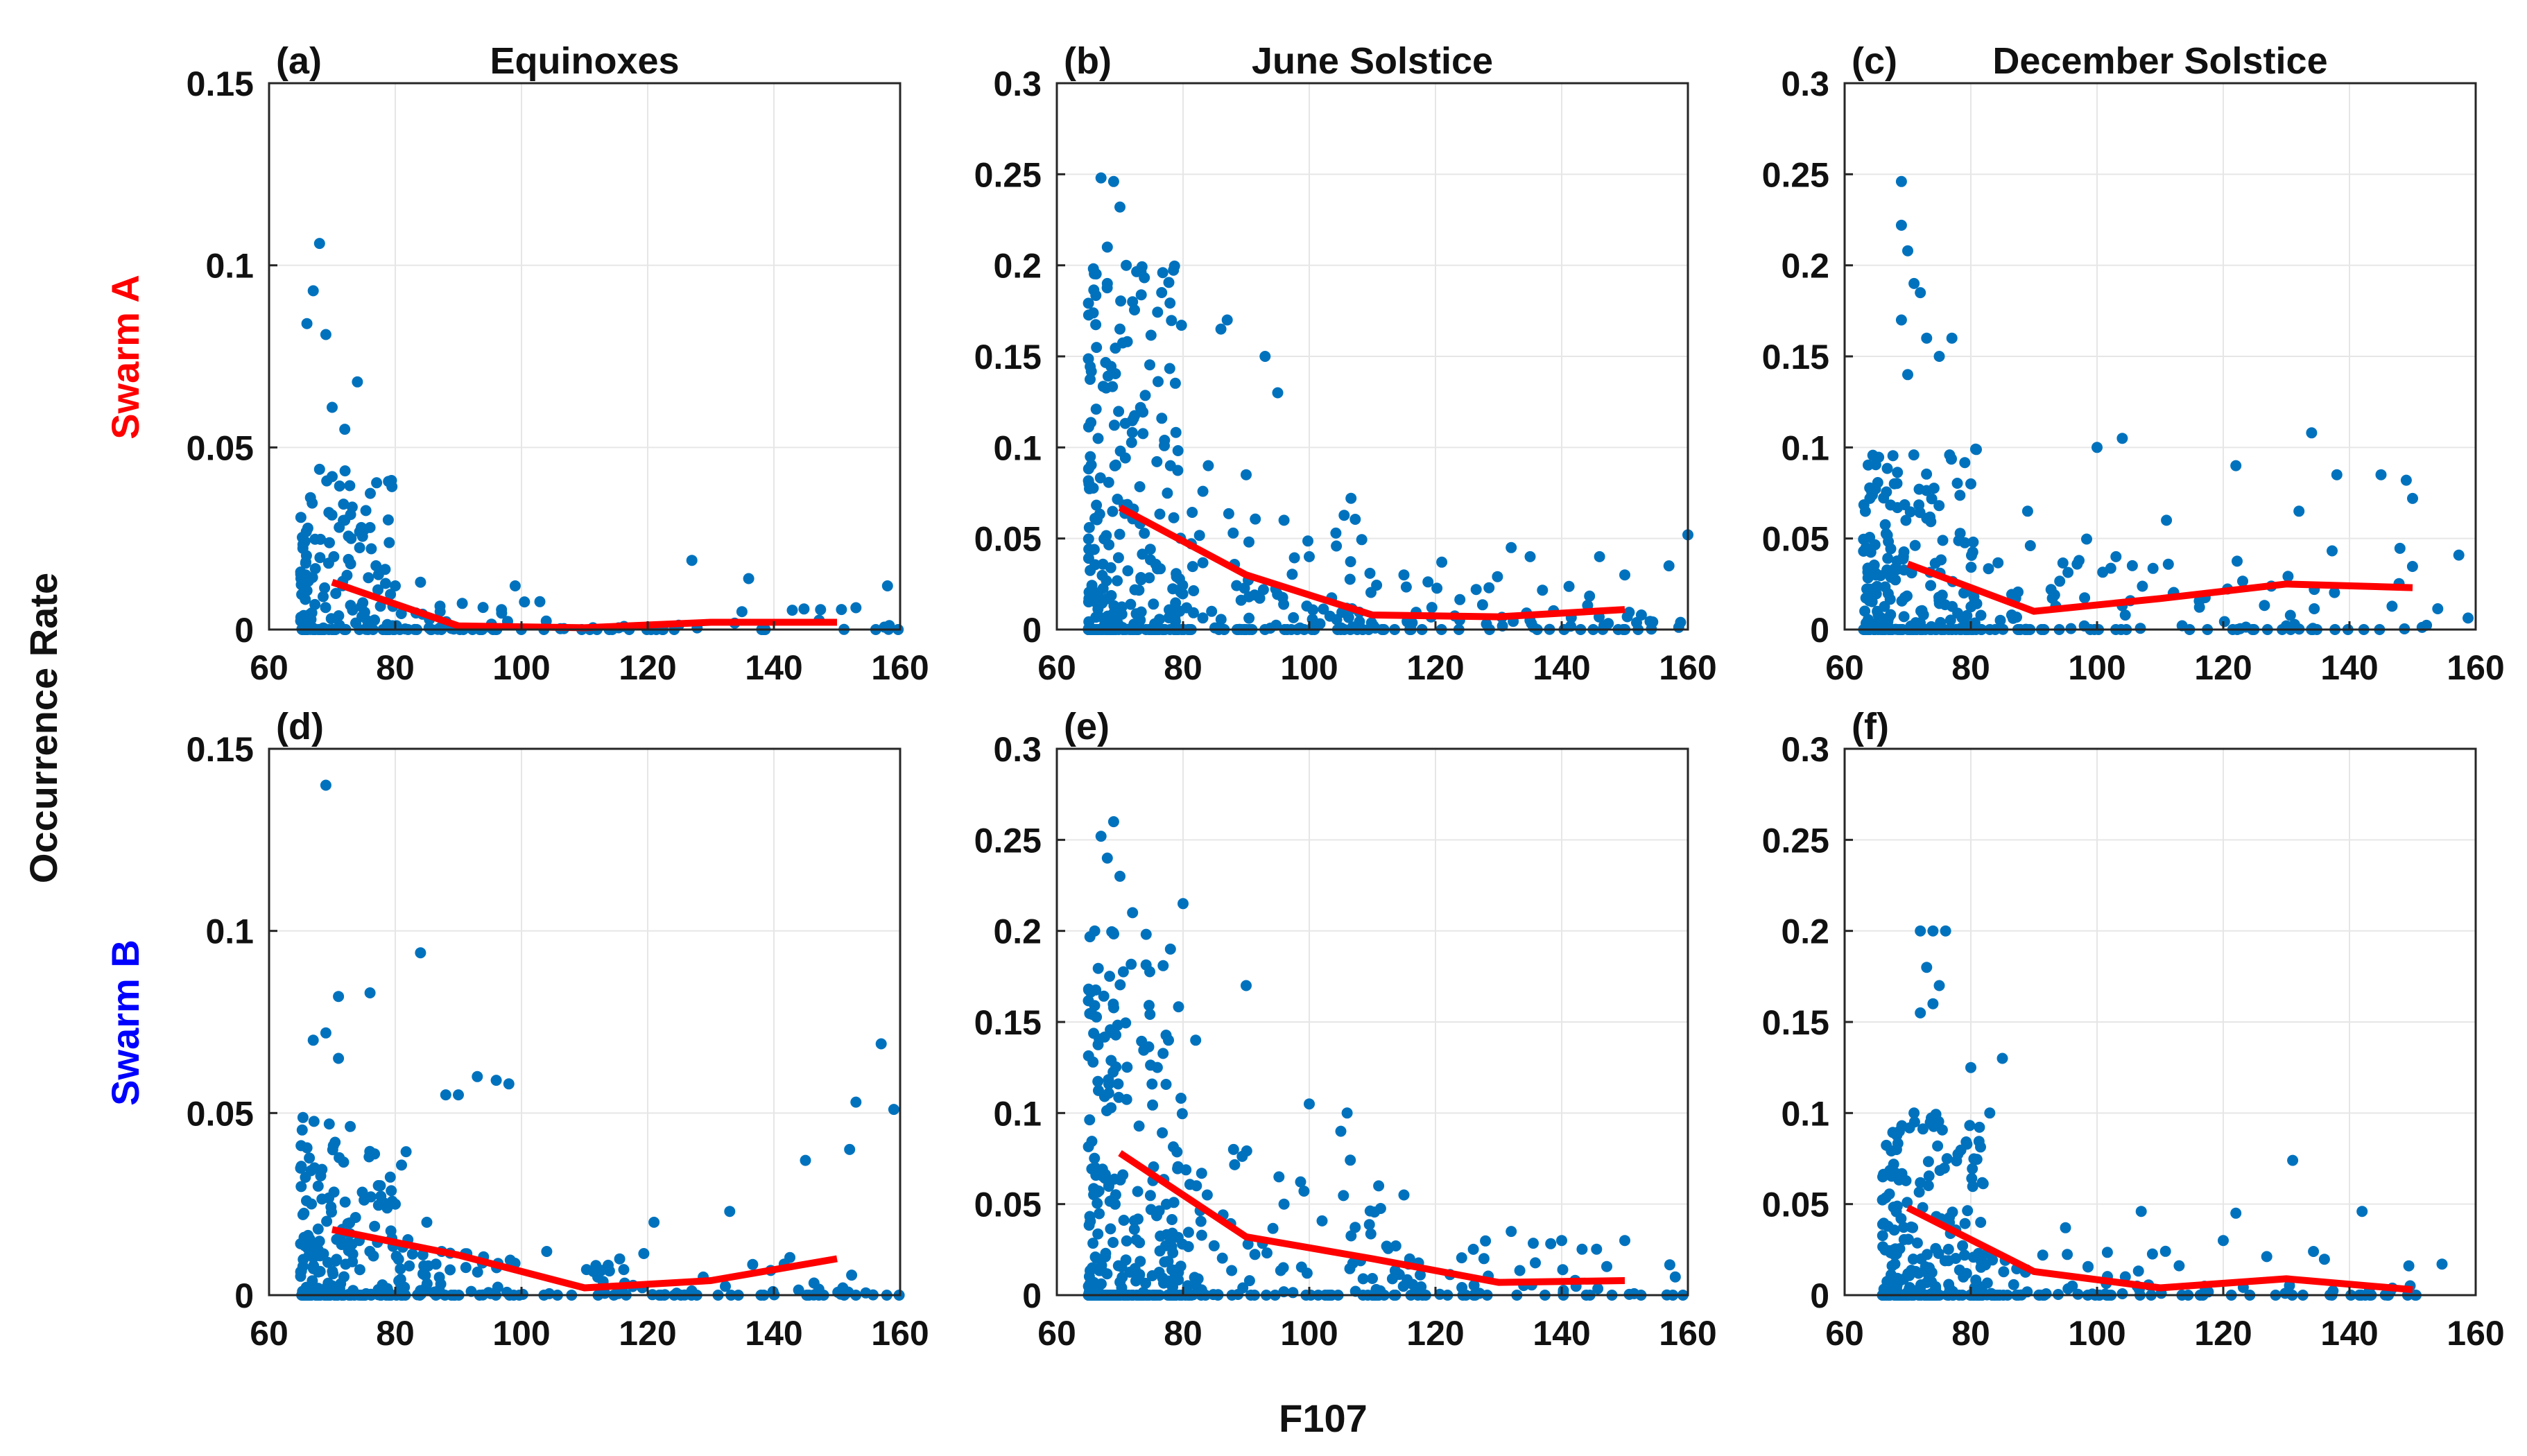 The image size is (2527, 1456). Describe the element at coordinates (1844, 1333) in the screenshot. I see `x-tick-label: 60` at that location.